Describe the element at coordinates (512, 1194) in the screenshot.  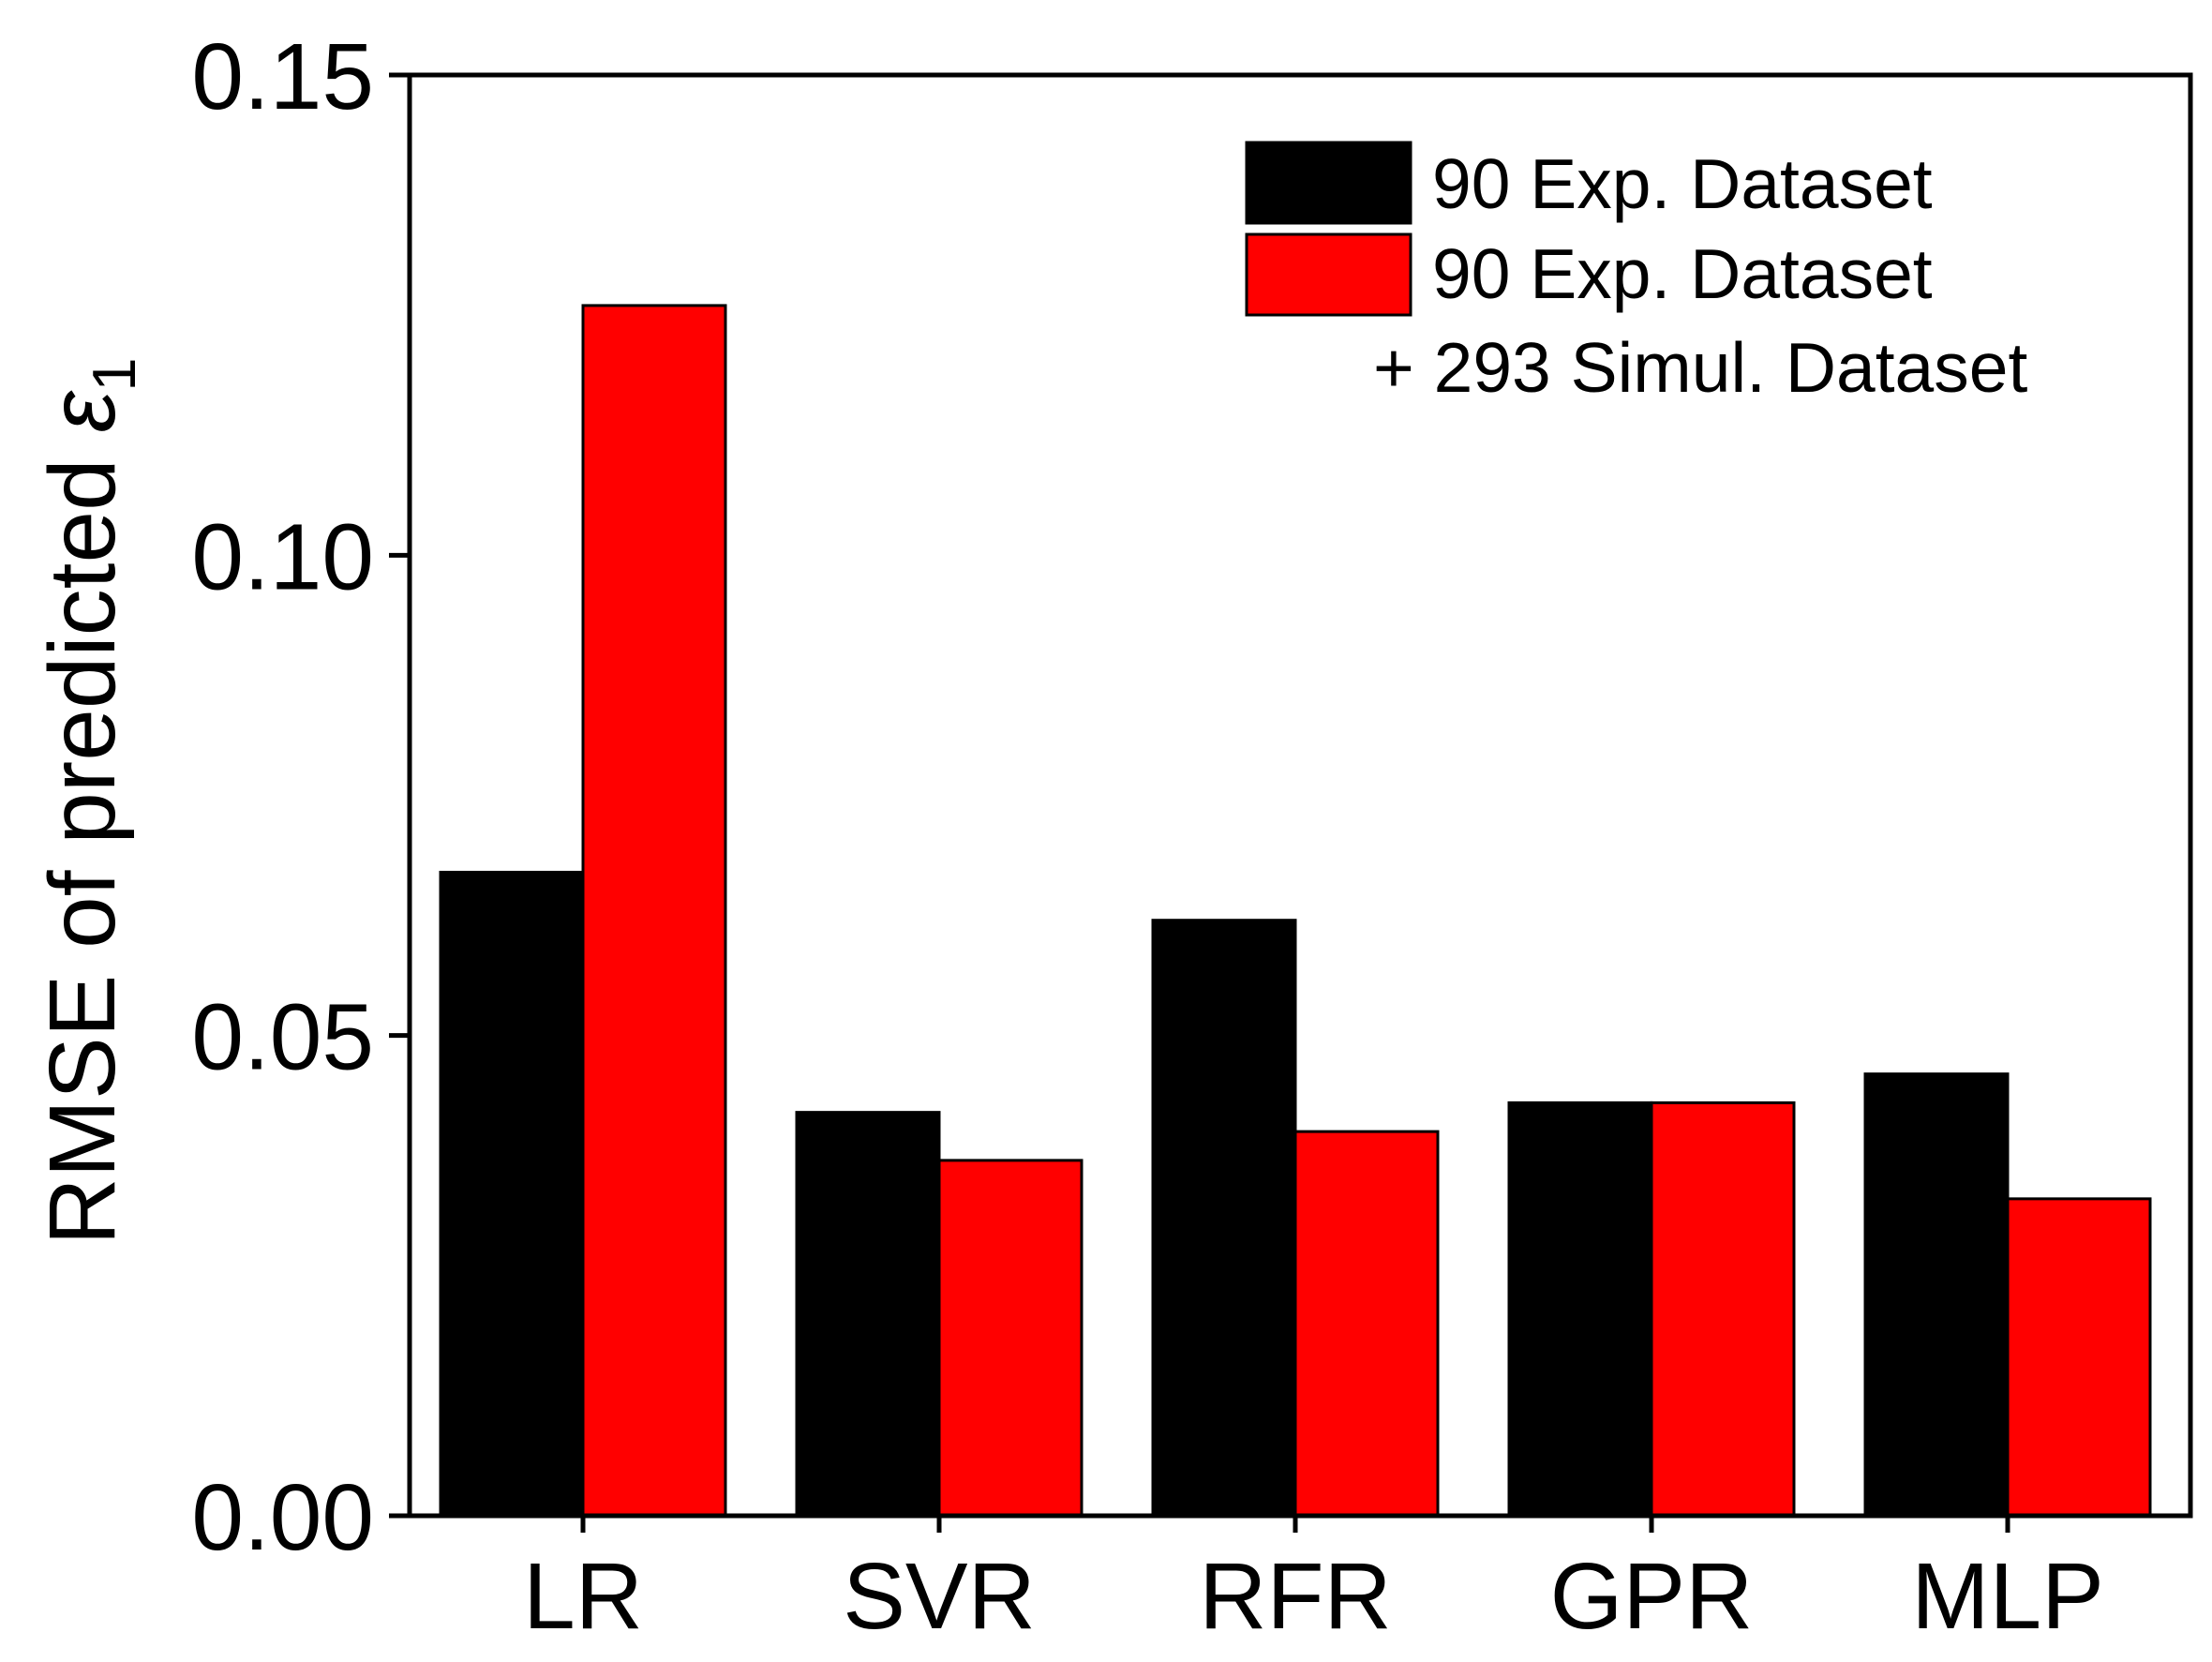
I see `bar-series-1-lr` at that location.